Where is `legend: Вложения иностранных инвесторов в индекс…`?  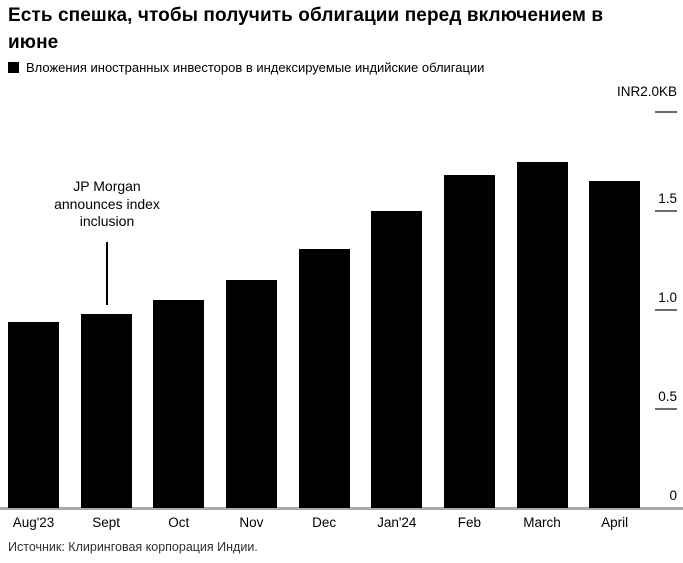 legend: Вложения иностранных инвесторов в индекс… is located at coordinates (246, 67).